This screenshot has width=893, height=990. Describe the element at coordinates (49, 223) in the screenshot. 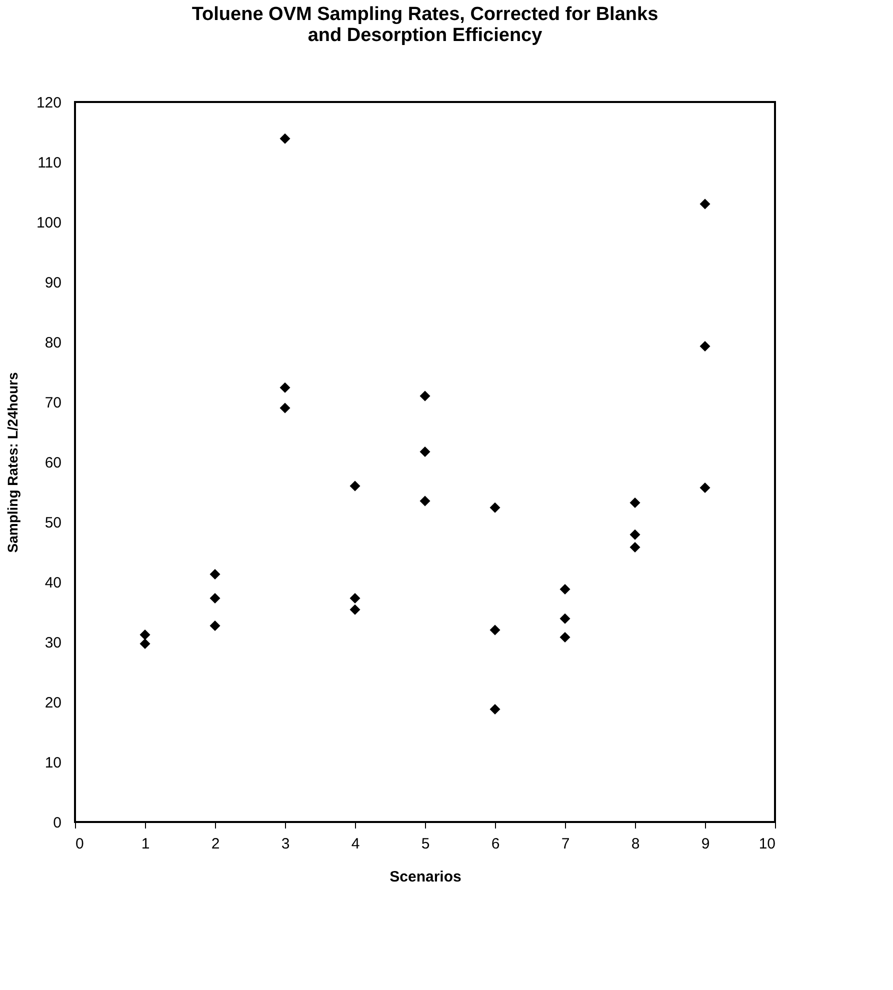

I see `y-tick-label: 100` at that location.